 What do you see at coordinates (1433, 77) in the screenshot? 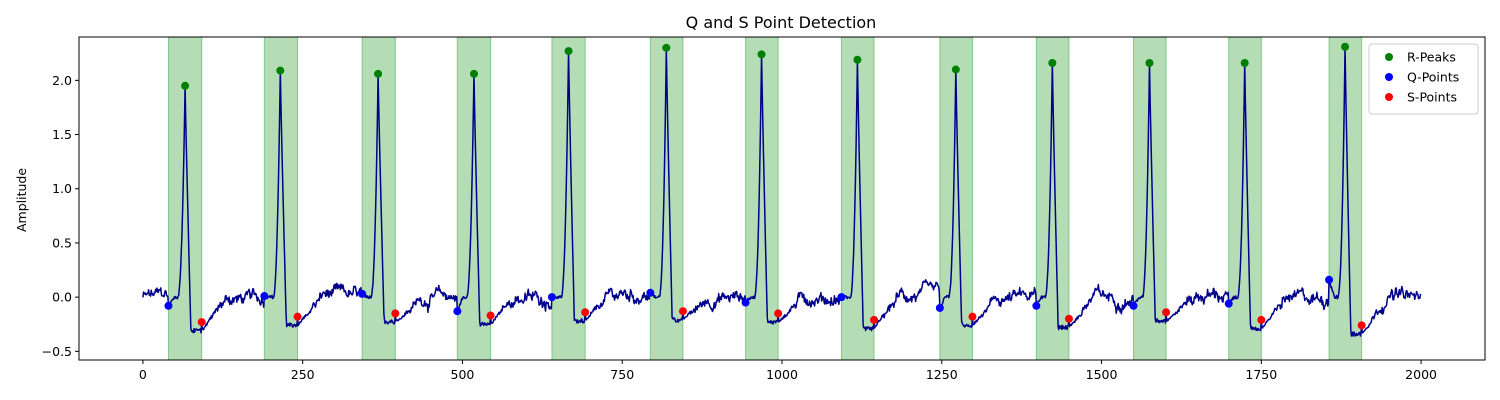
I see `legend-label: Q-Points` at bounding box center [1433, 77].